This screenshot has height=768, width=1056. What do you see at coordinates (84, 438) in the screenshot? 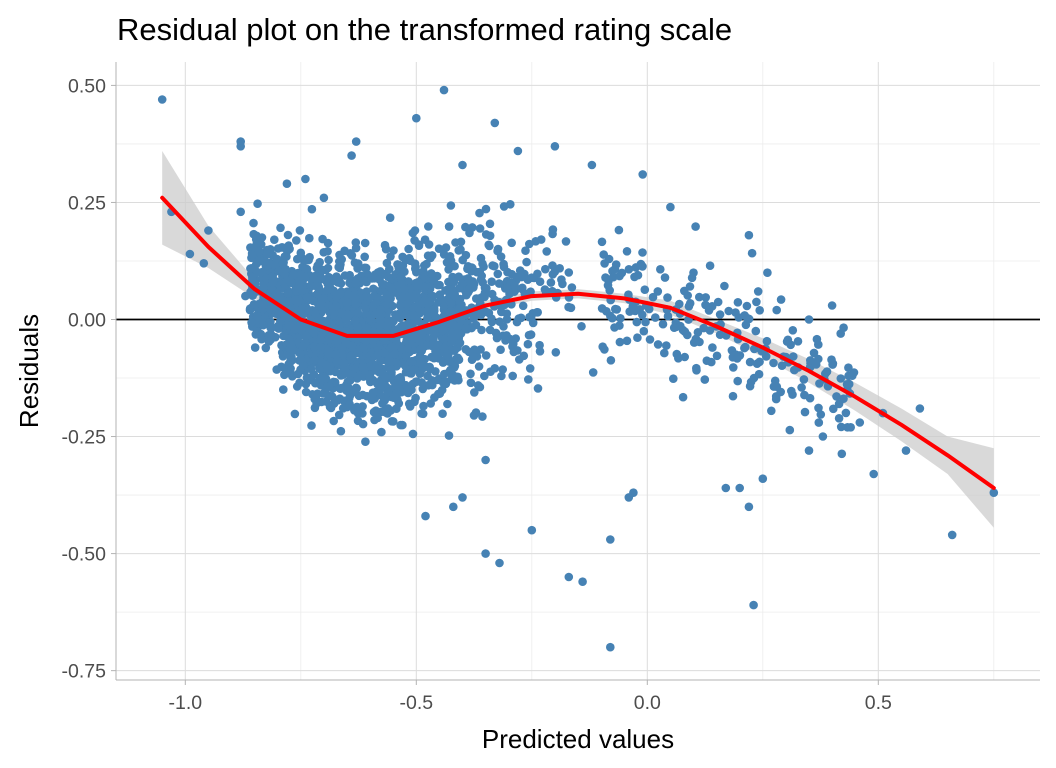
I see `y-tick-label: -0.25` at bounding box center [84, 438].